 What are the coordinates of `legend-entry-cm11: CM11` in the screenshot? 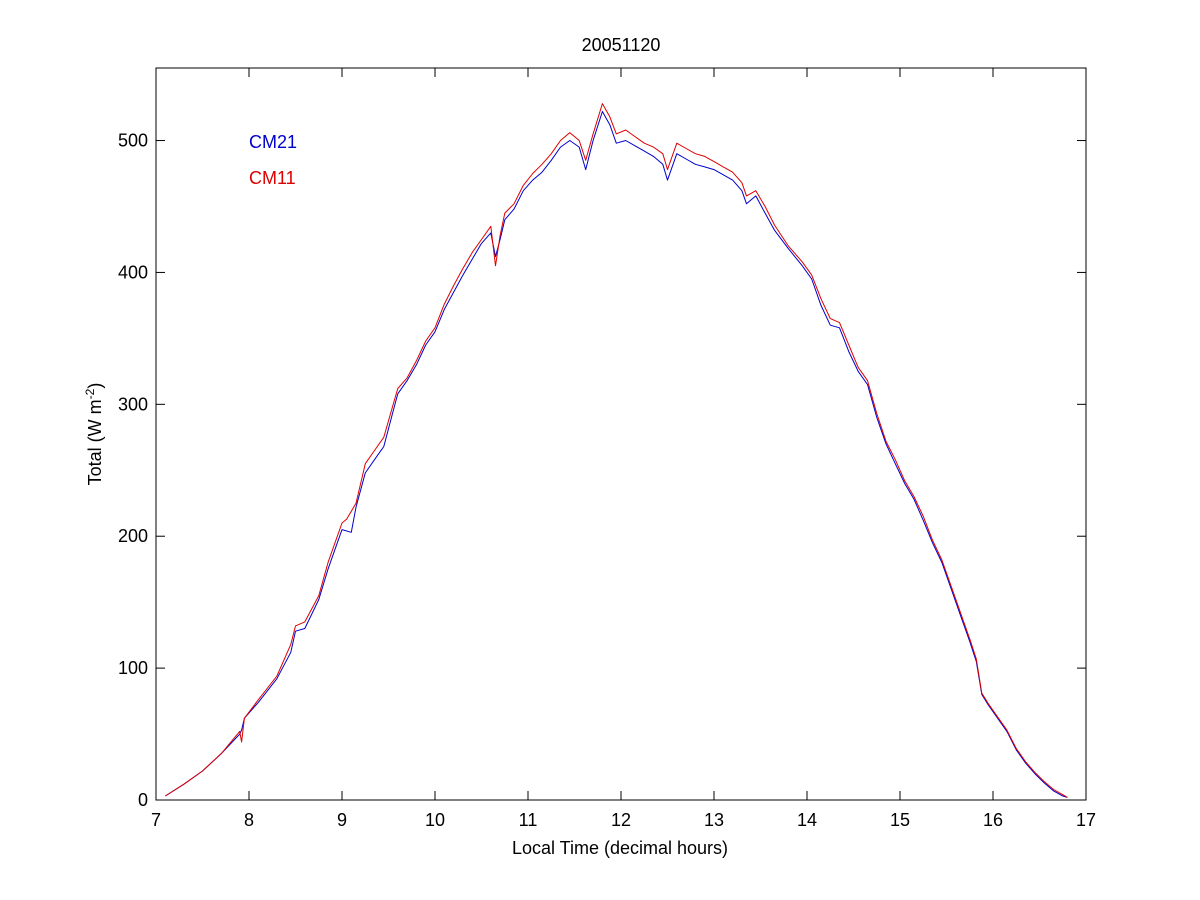 It's located at (272, 178).